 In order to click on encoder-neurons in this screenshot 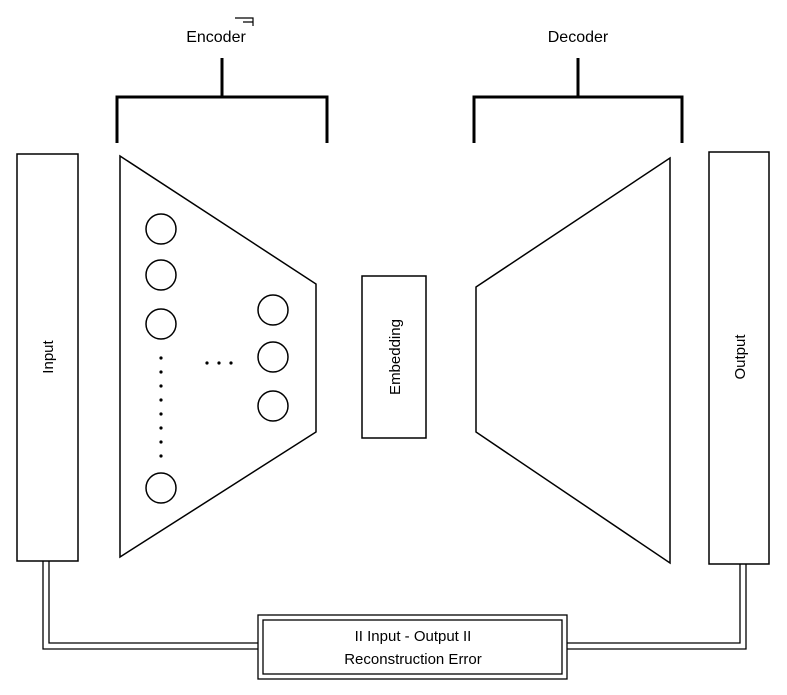, I will do `click(217, 358)`.